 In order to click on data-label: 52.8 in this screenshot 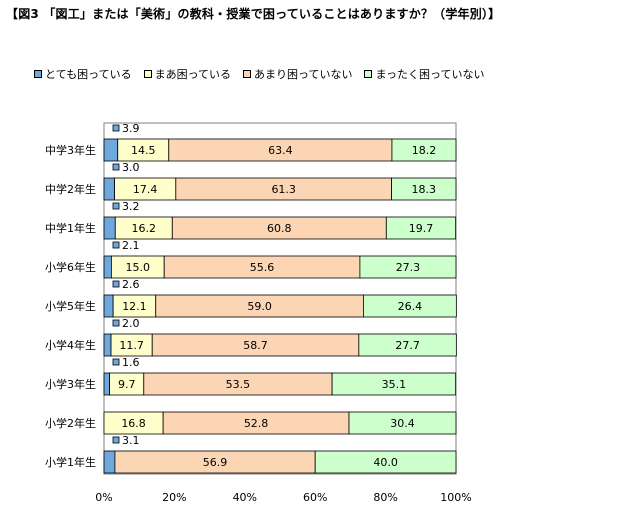, I will do `click(256, 423)`.